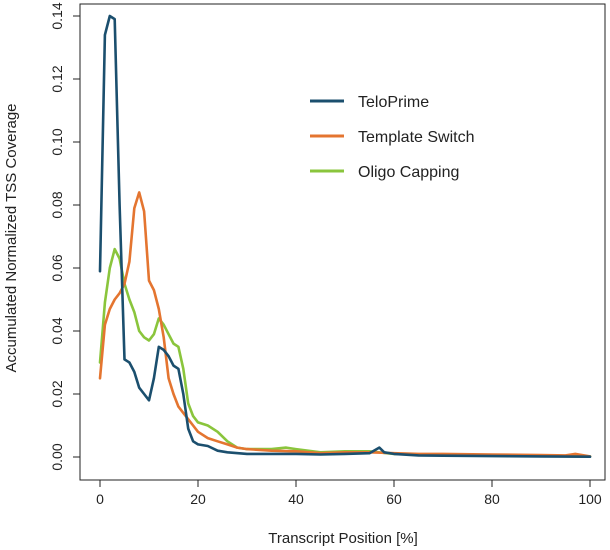 The height and width of the screenshot is (550, 610). I want to click on legend-label-template-switch: Template Switch, so click(416, 137).